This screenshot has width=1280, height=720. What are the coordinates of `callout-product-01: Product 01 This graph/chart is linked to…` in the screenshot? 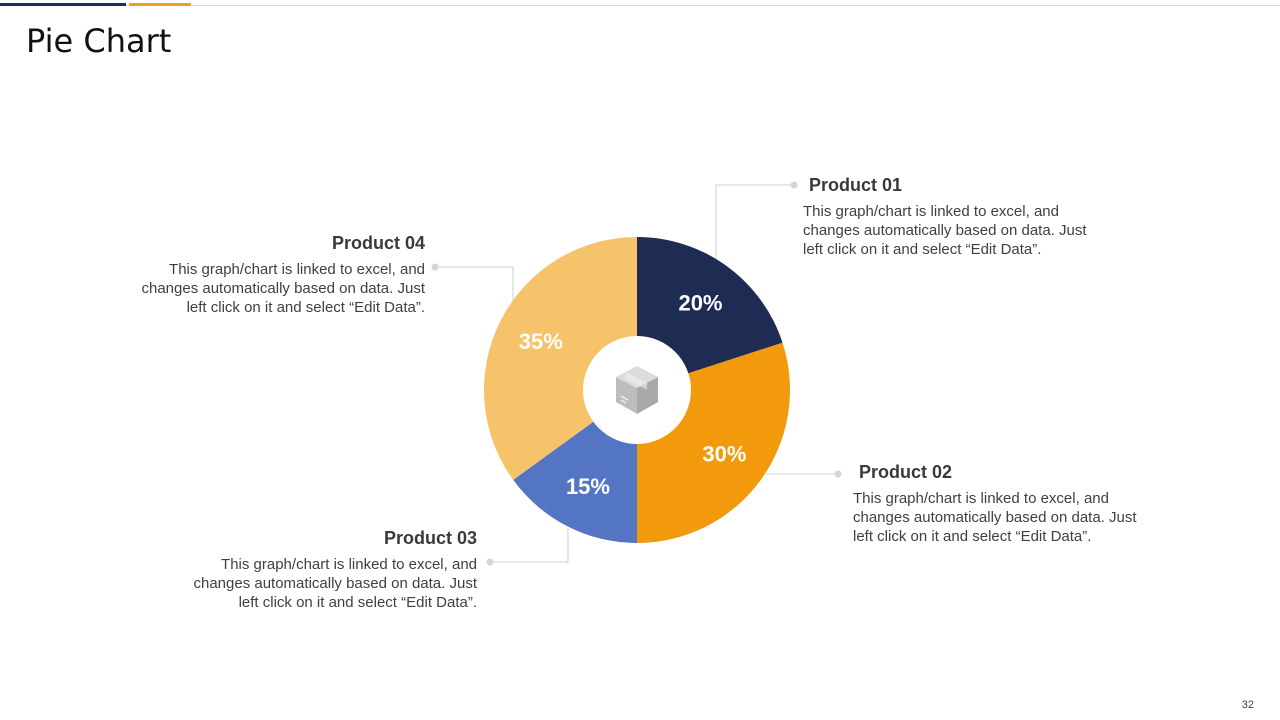 It's located at (945, 216).